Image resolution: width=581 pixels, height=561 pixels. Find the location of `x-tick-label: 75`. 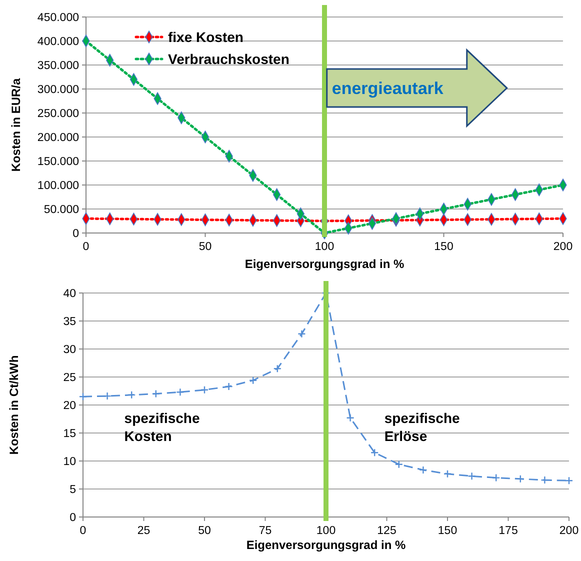

x-tick-label: 75 is located at coordinates (265, 531).